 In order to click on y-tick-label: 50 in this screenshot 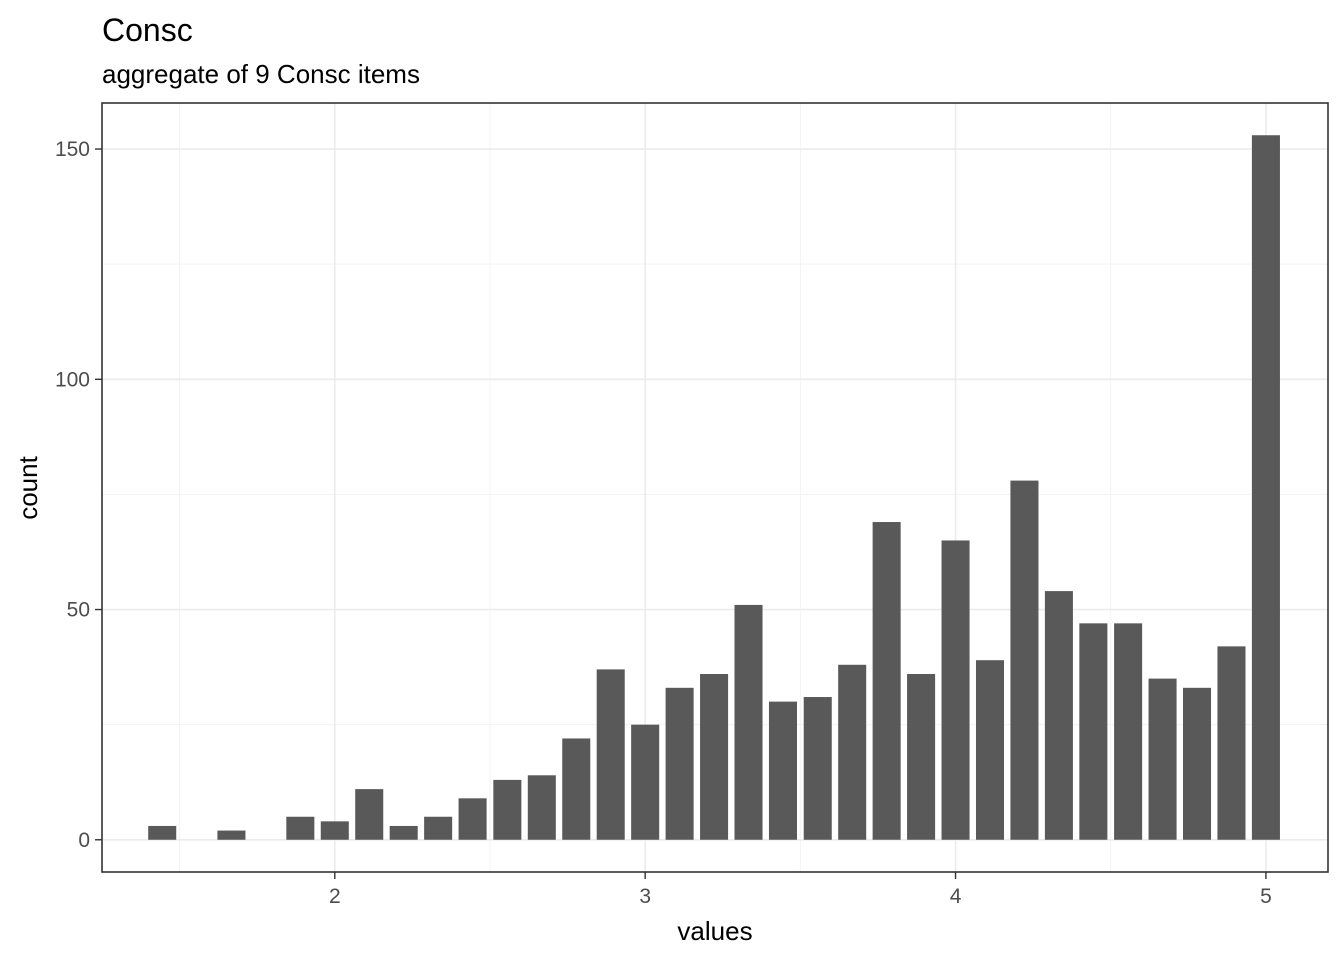, I will do `click(78, 610)`.